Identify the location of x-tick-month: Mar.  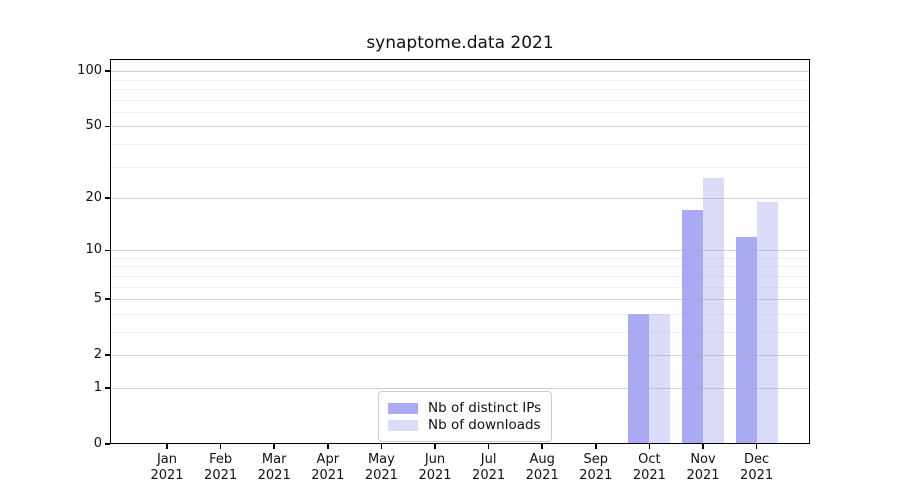
(274, 459).